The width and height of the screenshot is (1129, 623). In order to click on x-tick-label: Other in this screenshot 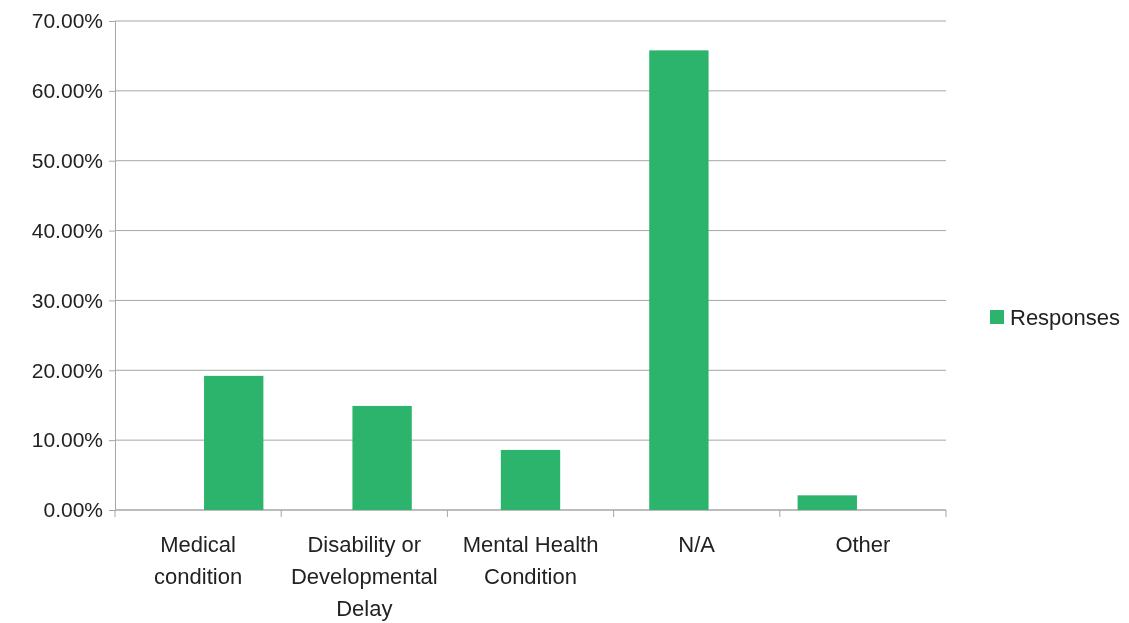, I will do `click(863, 544)`.